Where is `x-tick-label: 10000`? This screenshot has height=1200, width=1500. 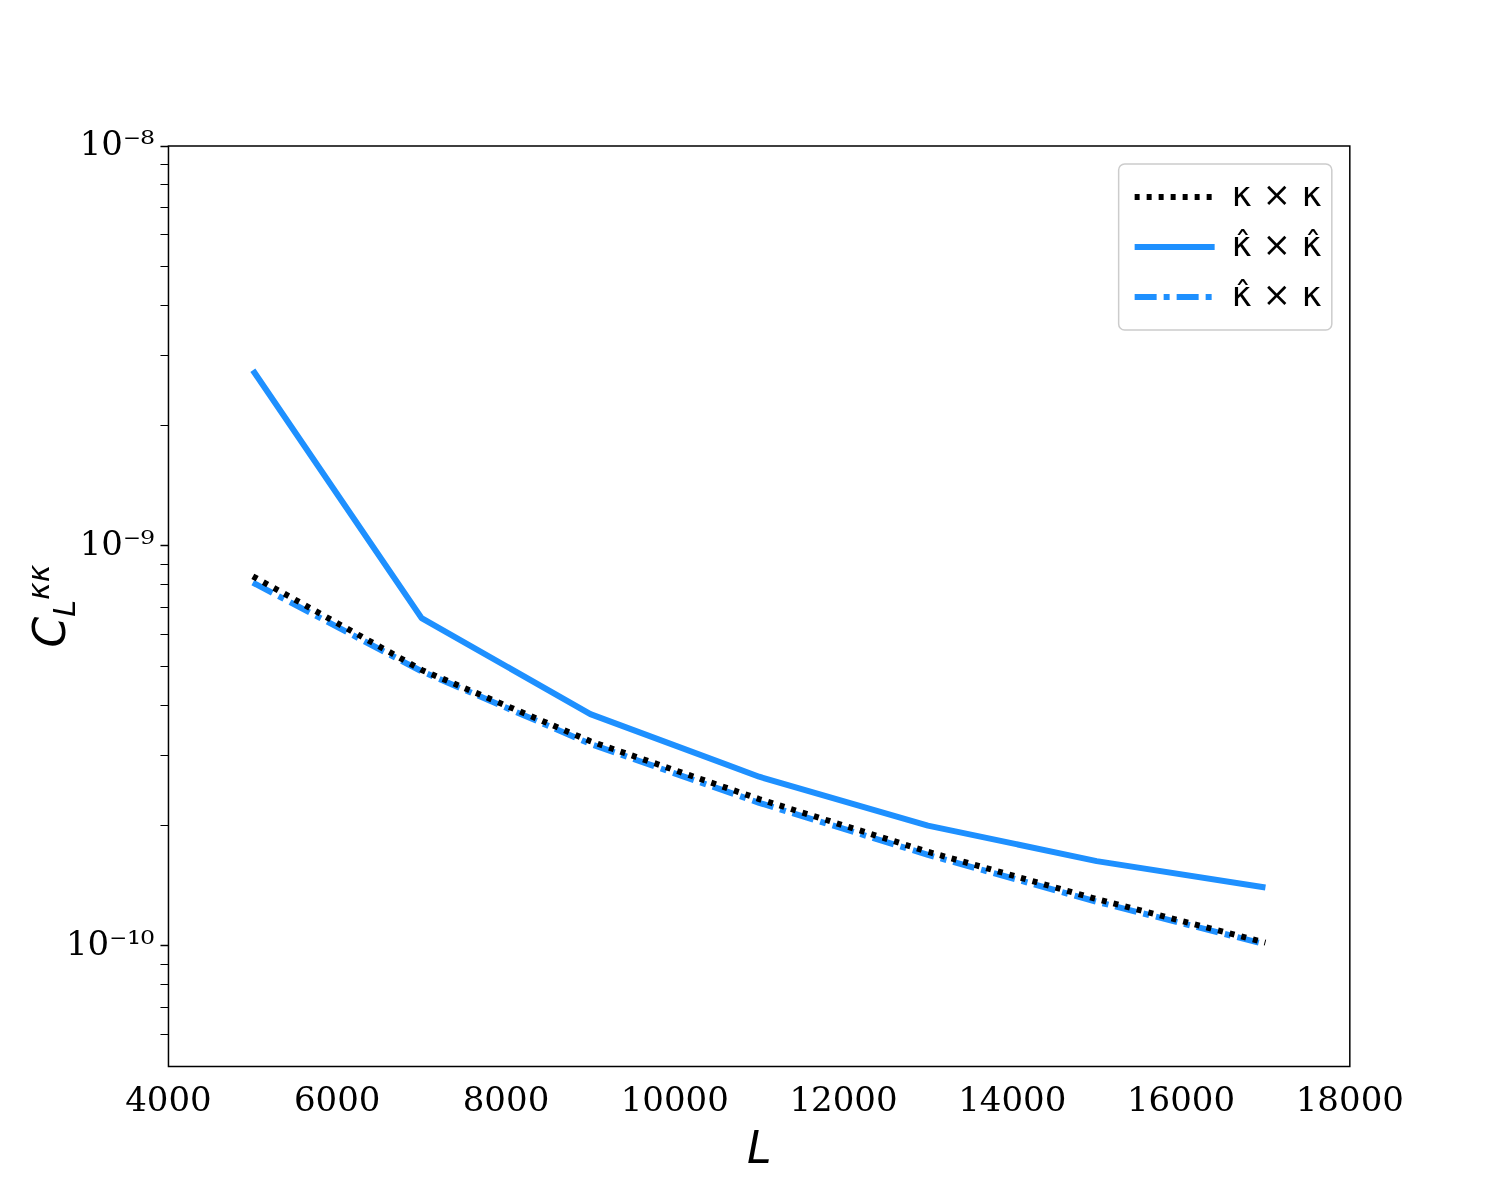 x-tick-label: 10000 is located at coordinates (674, 1098).